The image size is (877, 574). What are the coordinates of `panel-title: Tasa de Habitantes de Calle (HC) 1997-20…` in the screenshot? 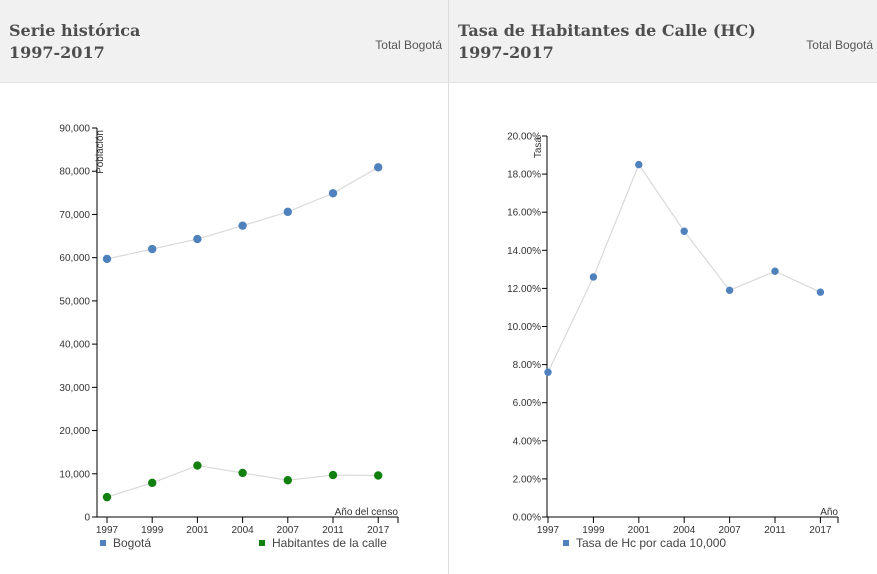 It's located at (607, 42).